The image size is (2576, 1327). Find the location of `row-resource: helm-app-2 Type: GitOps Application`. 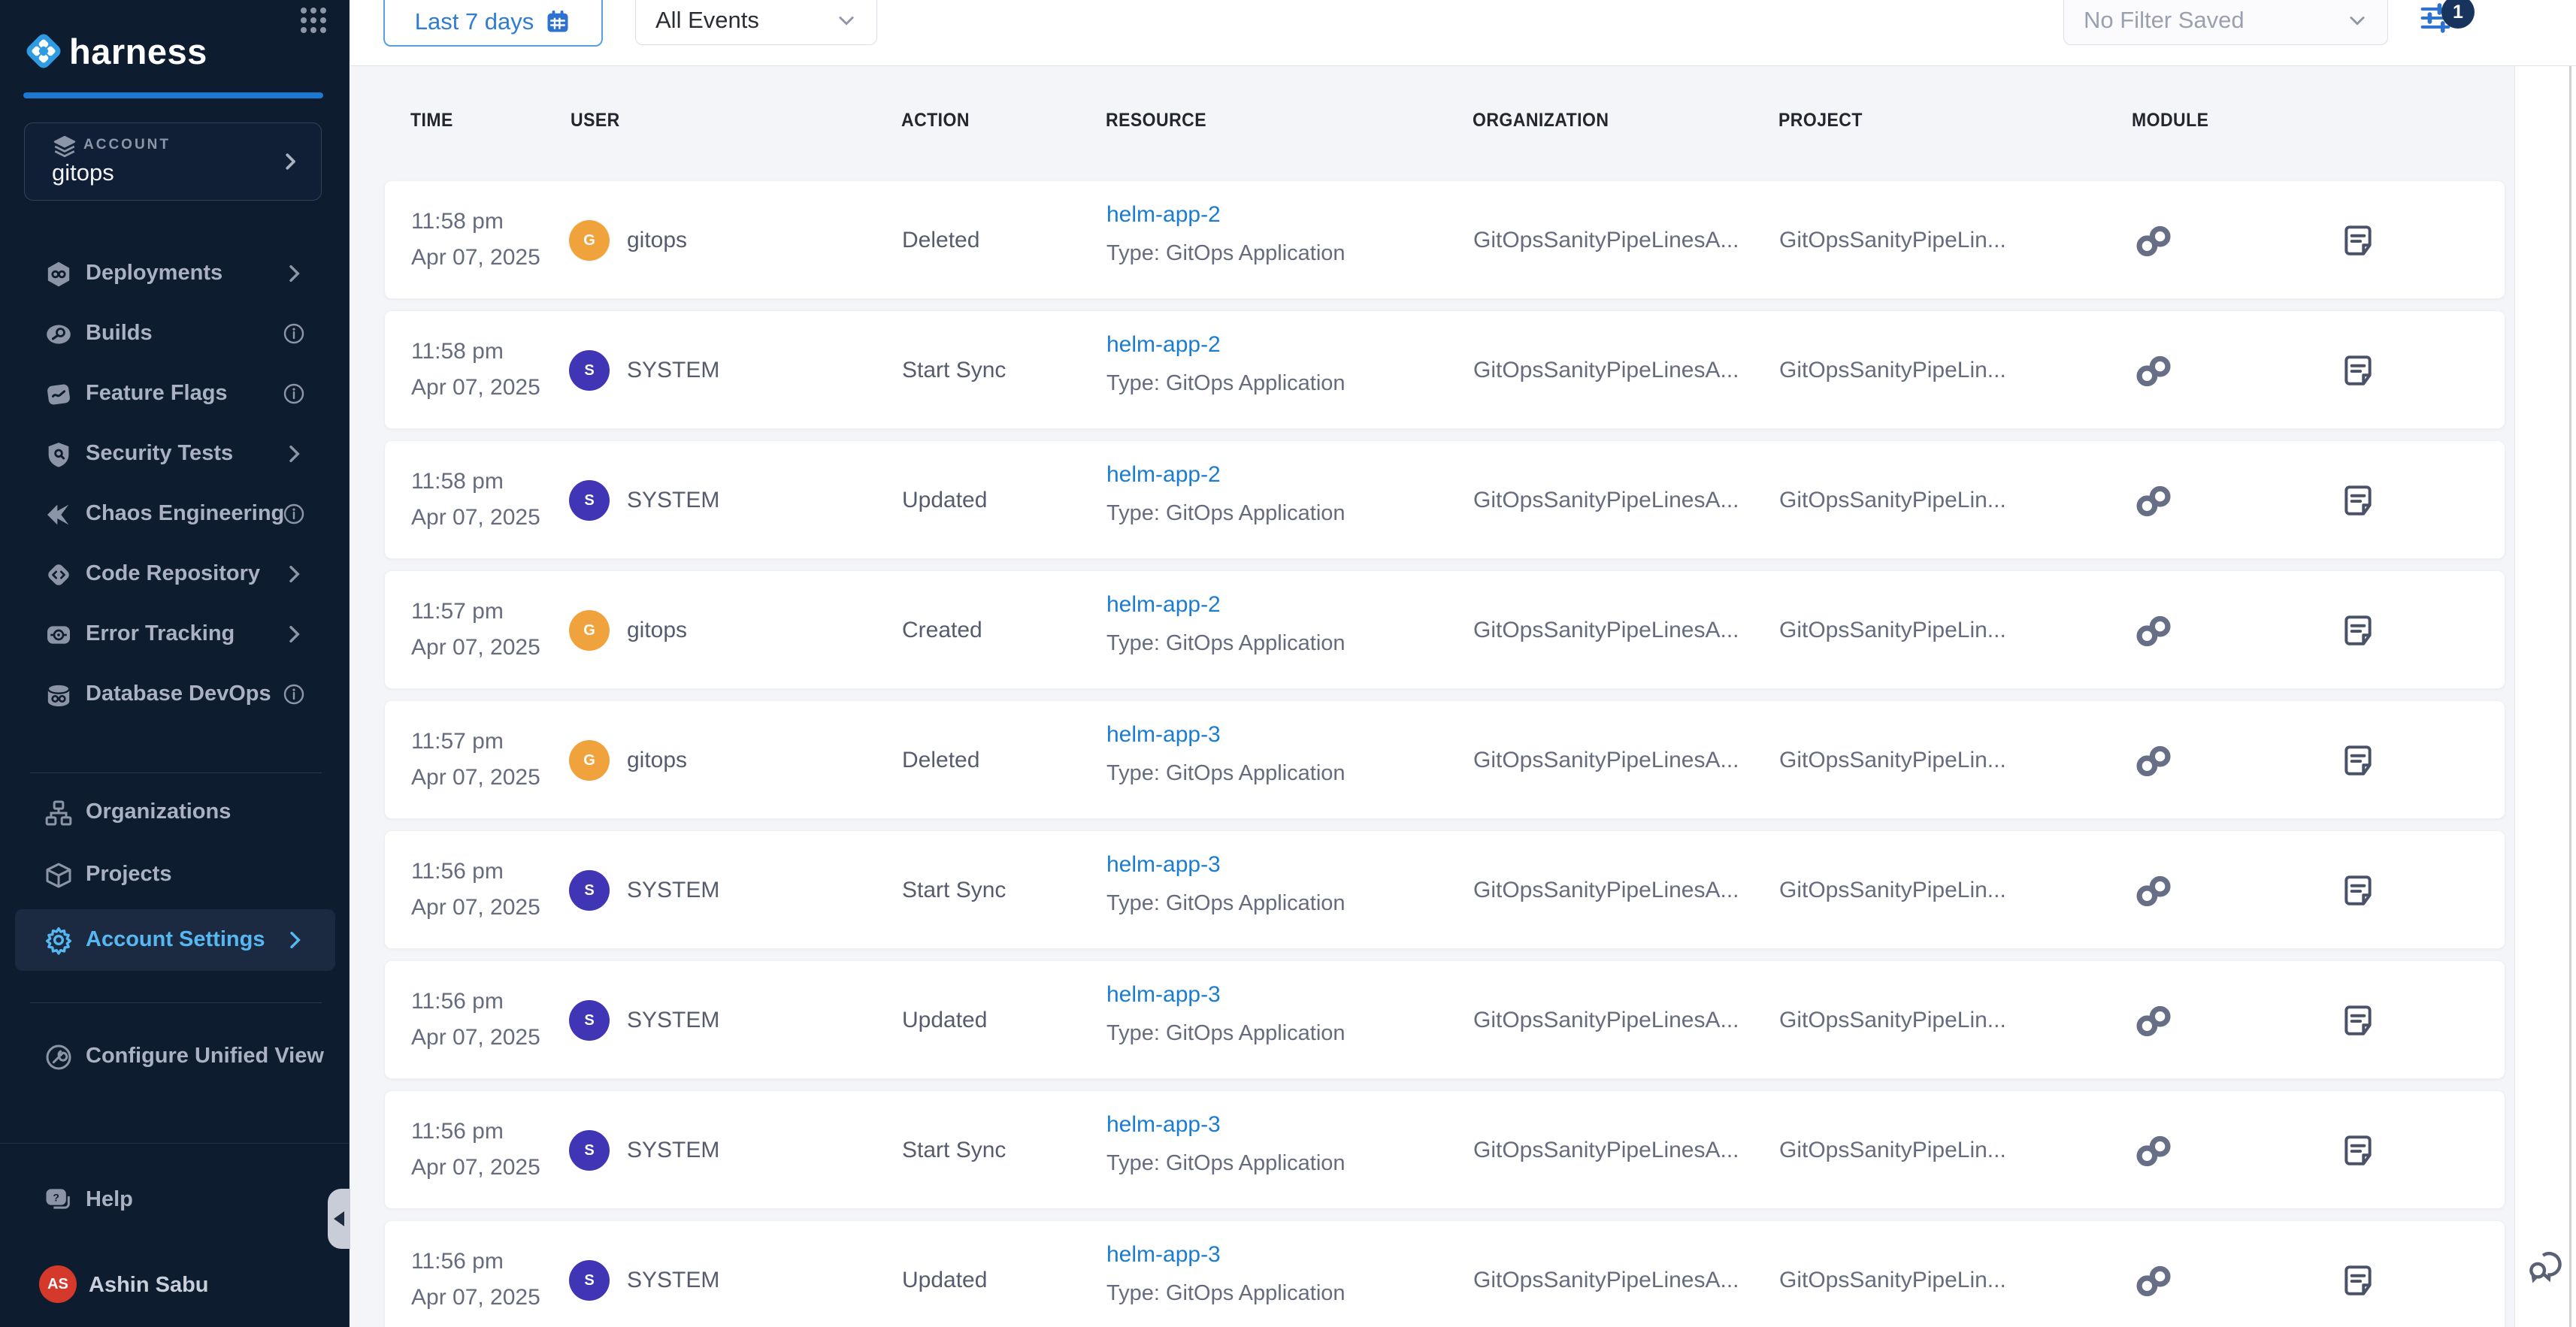

row-resource: helm-app-2 Type: GitOps Application is located at coordinates (1226, 494).